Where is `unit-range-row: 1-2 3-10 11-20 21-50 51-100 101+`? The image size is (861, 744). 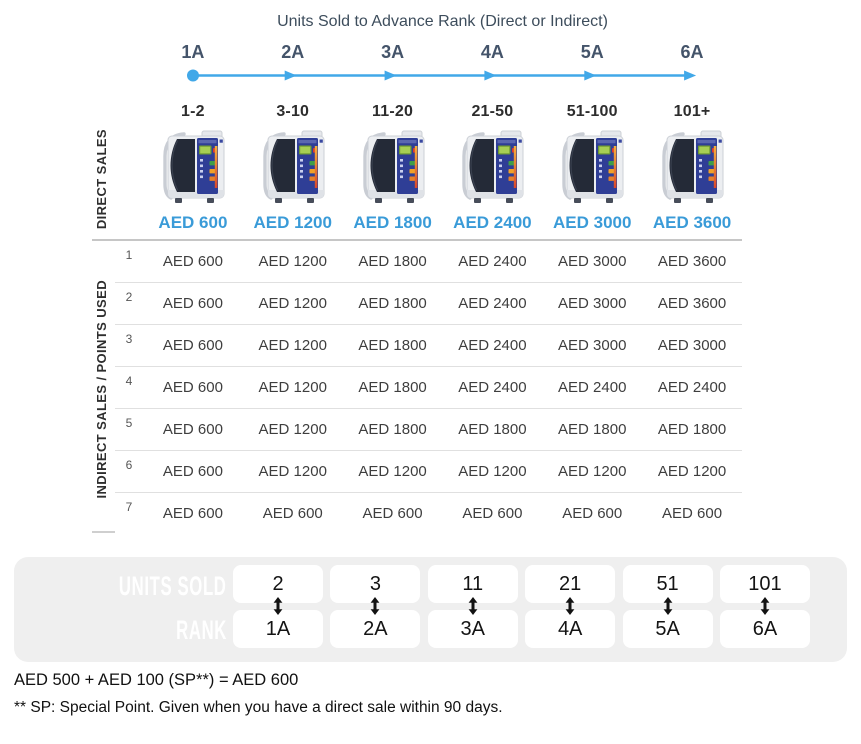
unit-range-row: 1-2 3-10 11-20 21-50 51-100 101+ is located at coordinates (442, 112).